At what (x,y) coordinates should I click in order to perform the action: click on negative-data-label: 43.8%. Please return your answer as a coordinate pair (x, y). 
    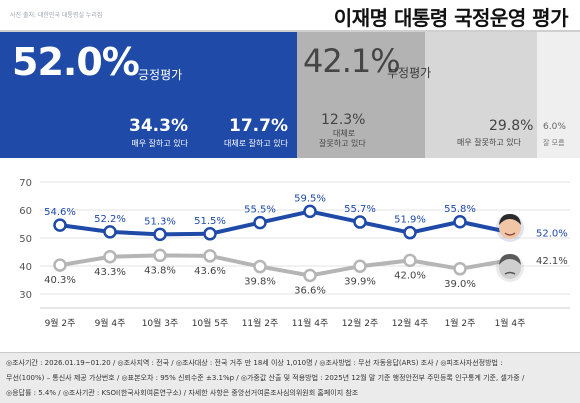
    Looking at the image, I should click on (160, 270).